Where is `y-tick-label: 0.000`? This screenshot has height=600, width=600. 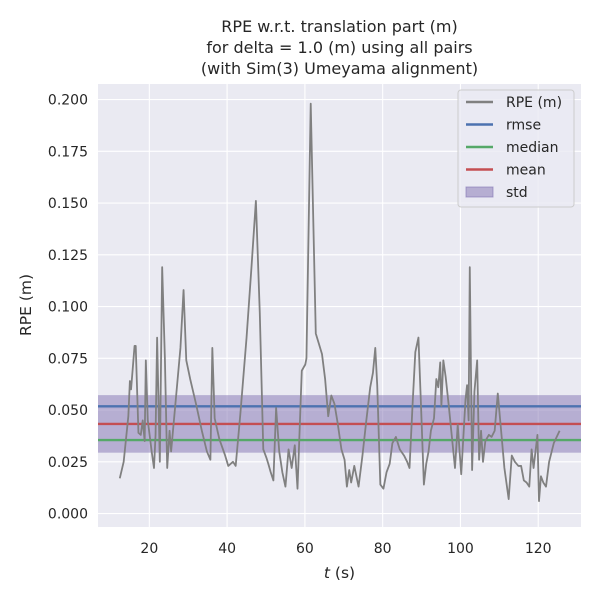
y-tick-label: 0.000 is located at coordinates (68, 515).